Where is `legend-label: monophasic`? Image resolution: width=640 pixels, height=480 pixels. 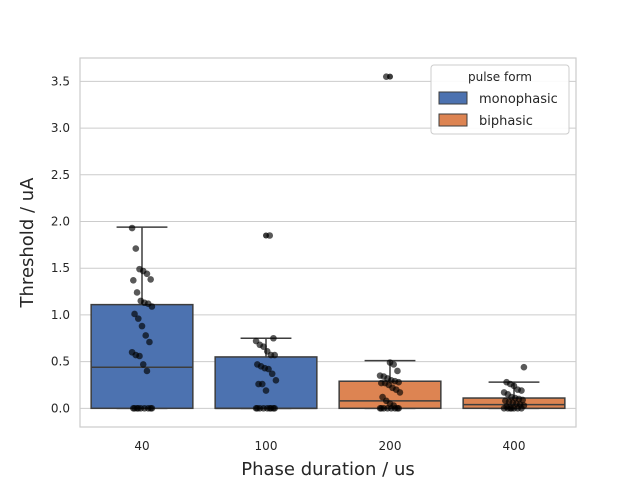
legend-label: monophasic is located at coordinates (518, 99).